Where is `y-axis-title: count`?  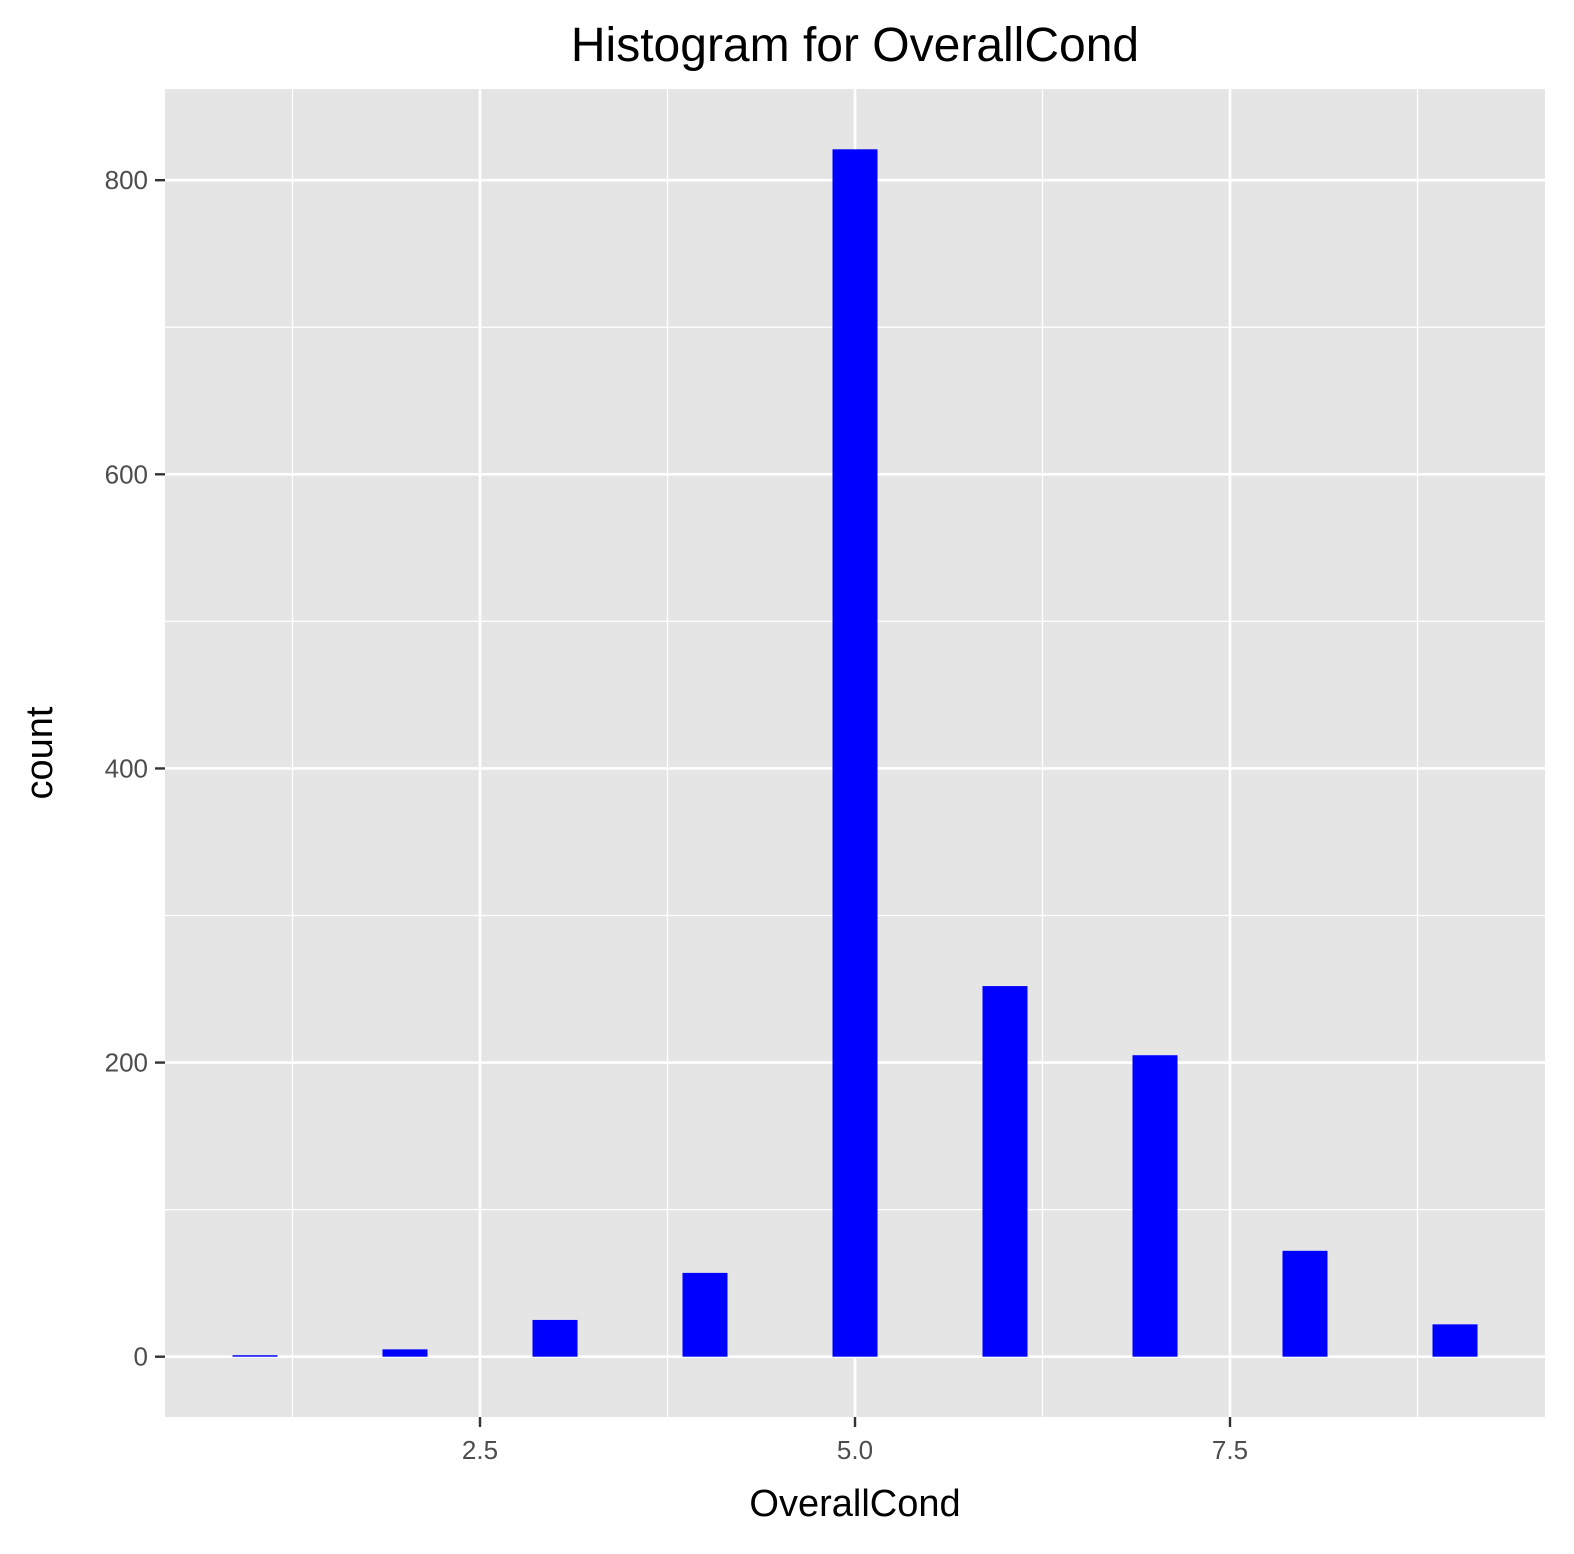 y-axis-title: count is located at coordinates (40, 752).